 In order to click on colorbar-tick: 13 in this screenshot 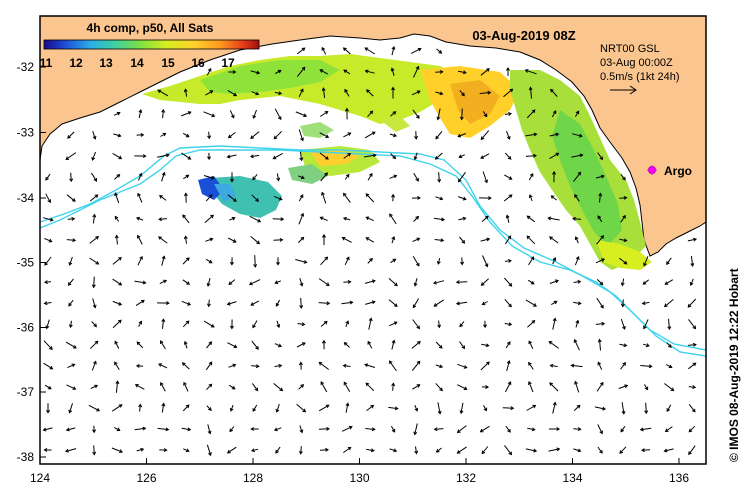, I will do `click(106, 63)`.